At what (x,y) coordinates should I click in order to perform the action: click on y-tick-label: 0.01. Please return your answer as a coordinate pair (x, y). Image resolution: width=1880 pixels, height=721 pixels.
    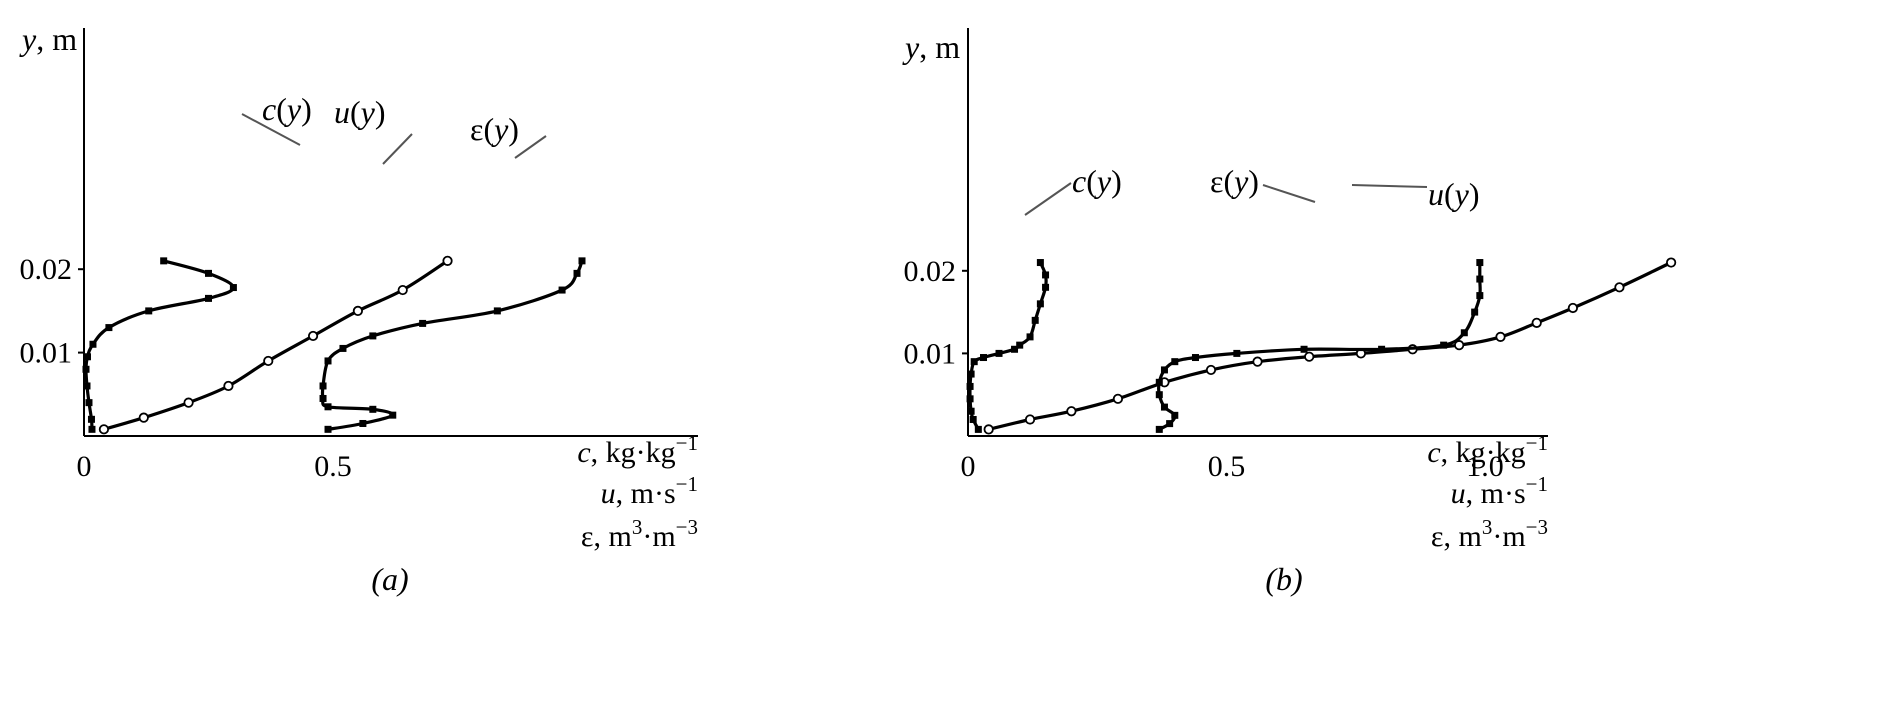
    Looking at the image, I should click on (930, 353).